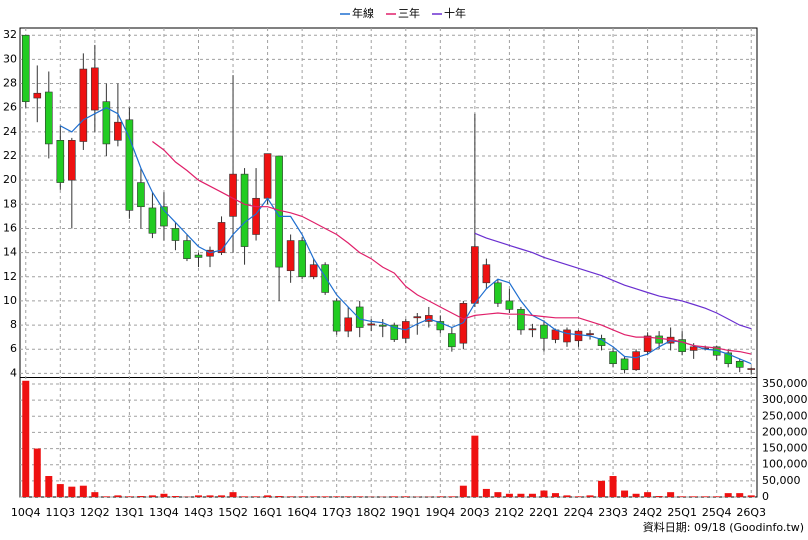  What do you see at coordinates (10, 300) in the screenshot?
I see `y-tick-label: 10` at bounding box center [10, 300].